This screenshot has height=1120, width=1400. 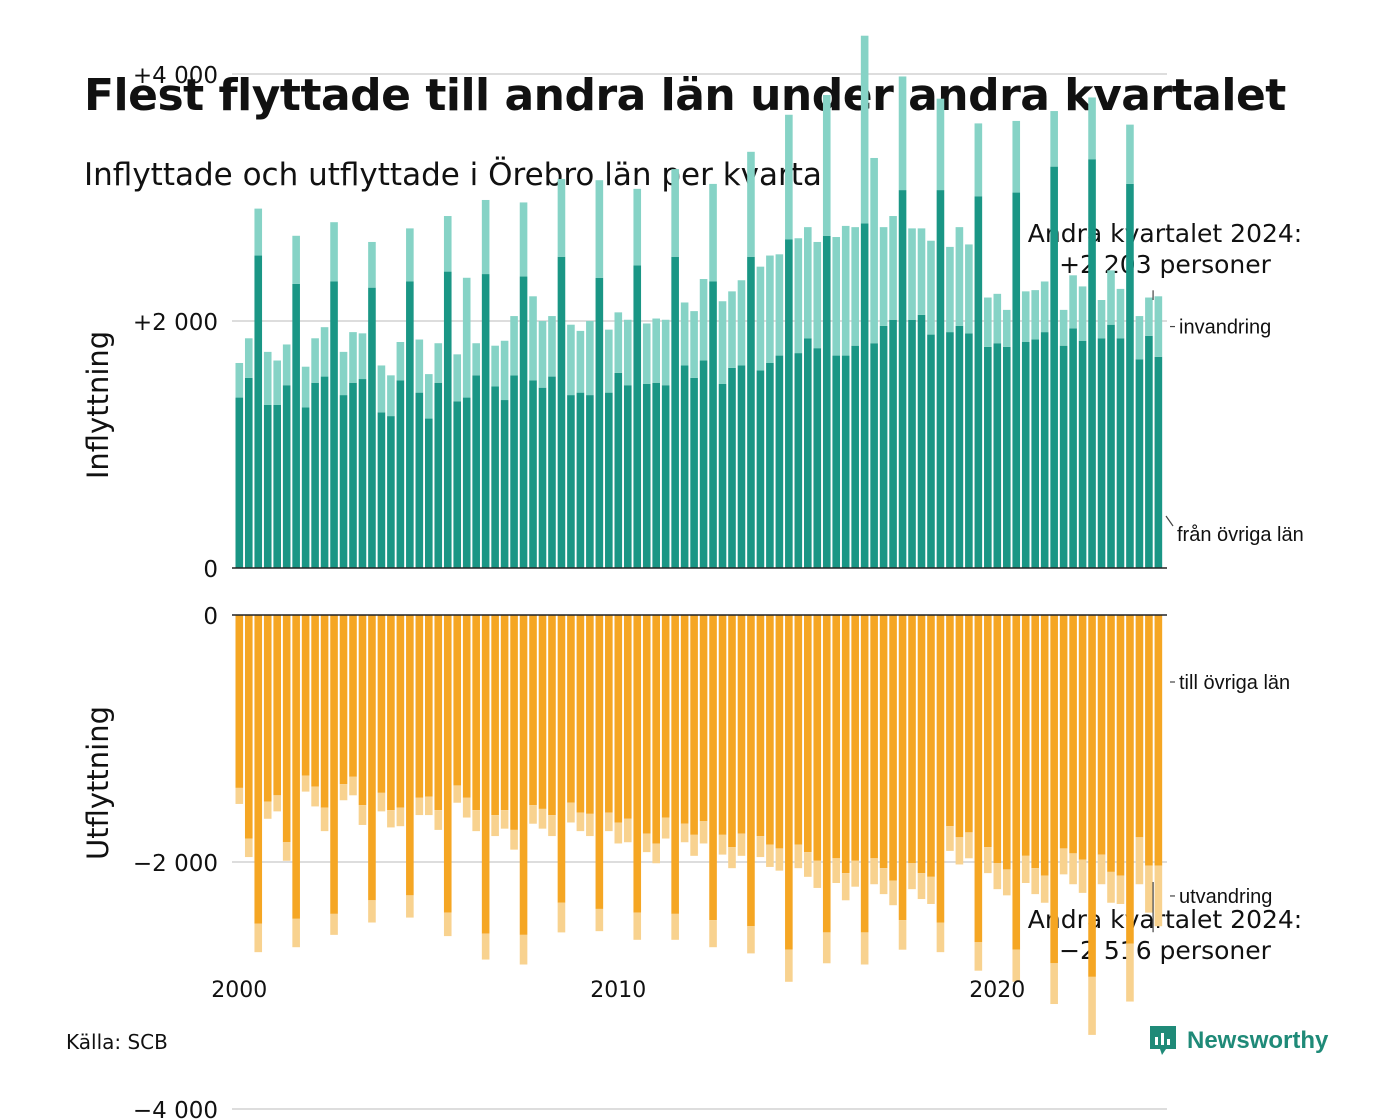 What do you see at coordinates (1225, 897) in the screenshot?
I see `series-label-utvandring: utvandring` at bounding box center [1225, 897].